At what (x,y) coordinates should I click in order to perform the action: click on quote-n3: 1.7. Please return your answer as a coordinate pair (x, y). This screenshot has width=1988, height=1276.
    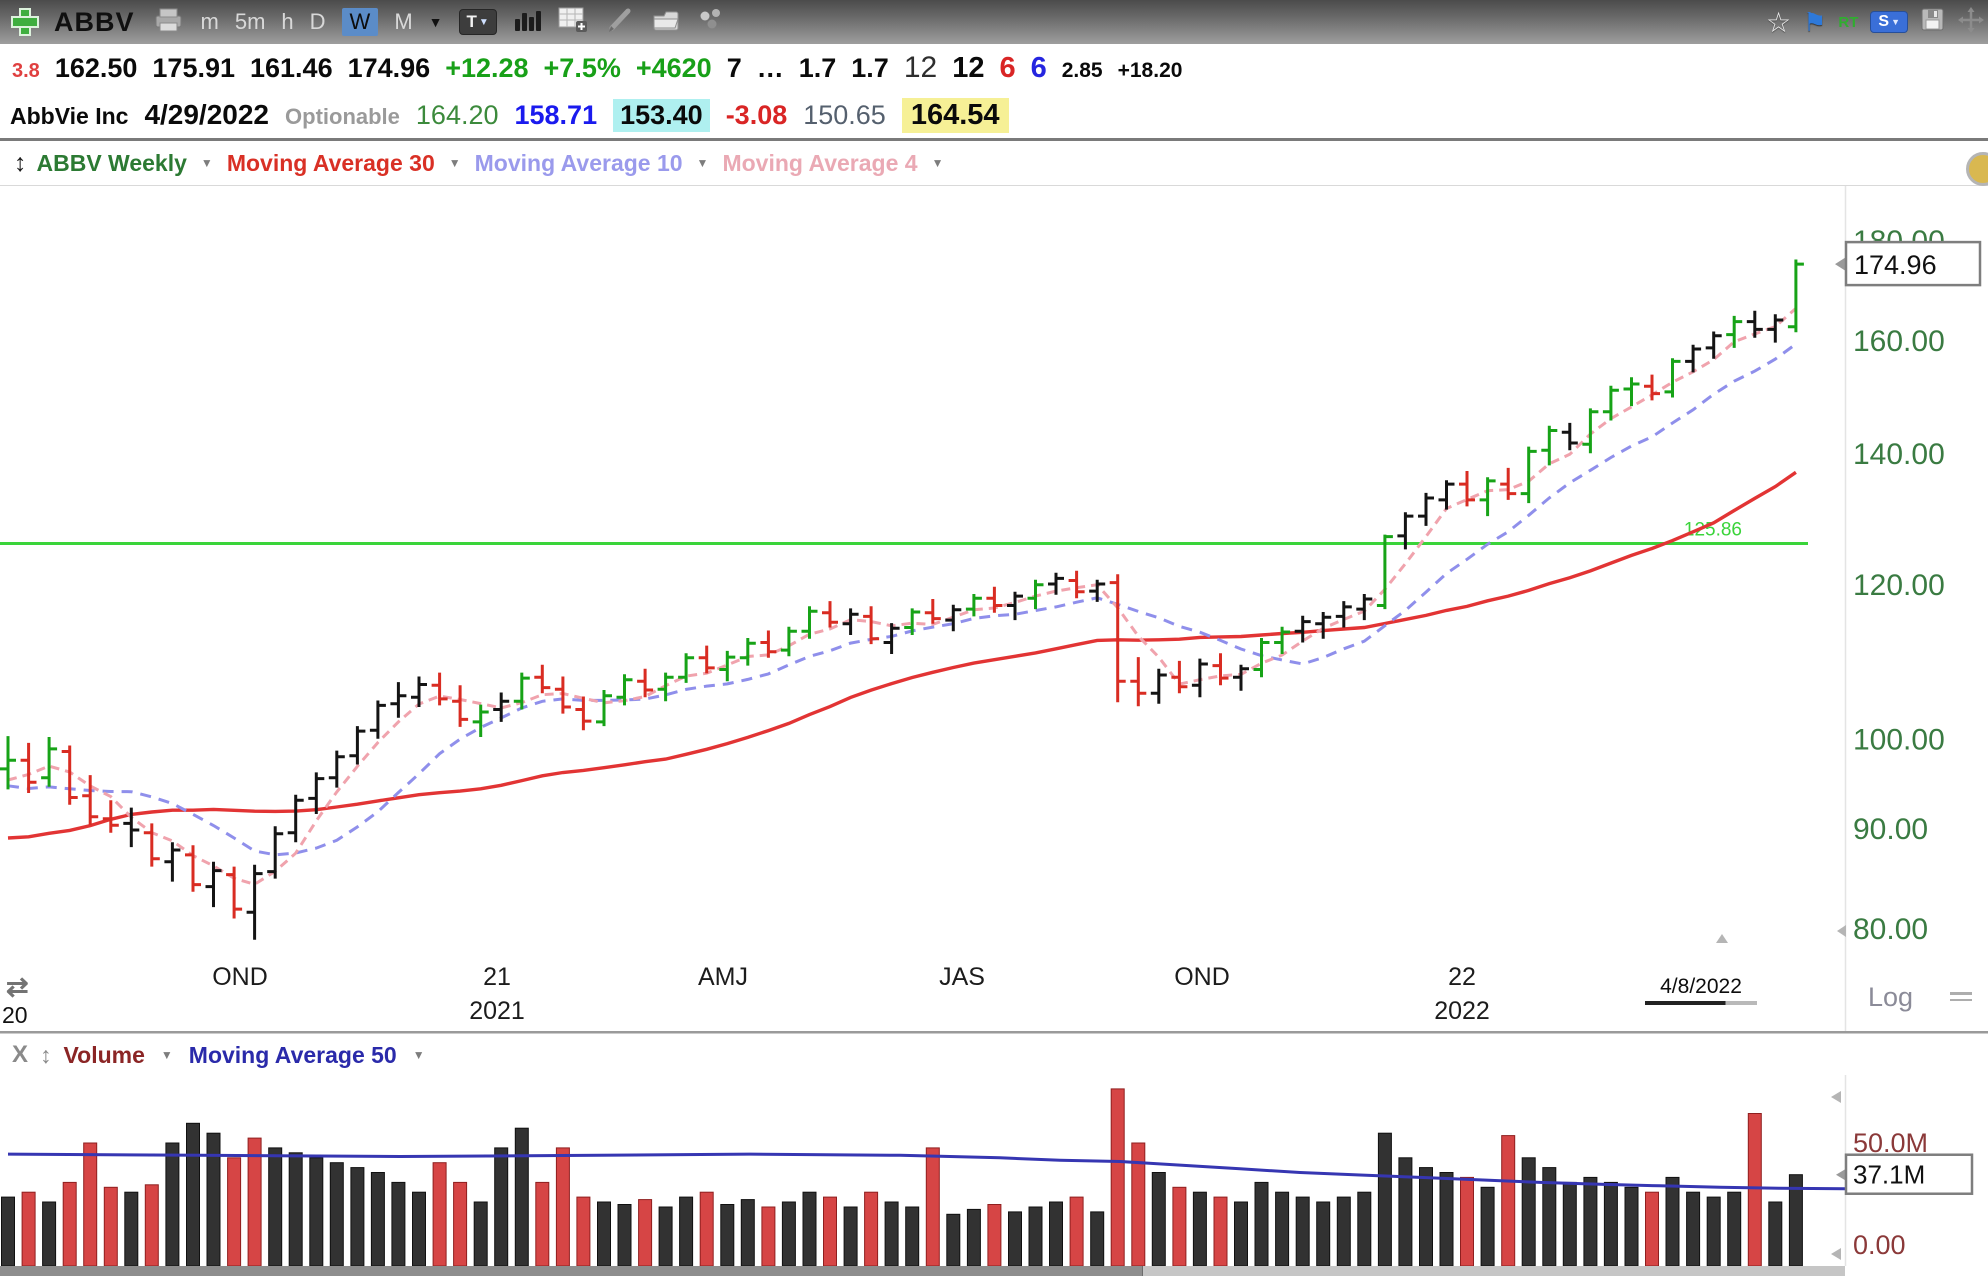
    Looking at the image, I should click on (870, 68).